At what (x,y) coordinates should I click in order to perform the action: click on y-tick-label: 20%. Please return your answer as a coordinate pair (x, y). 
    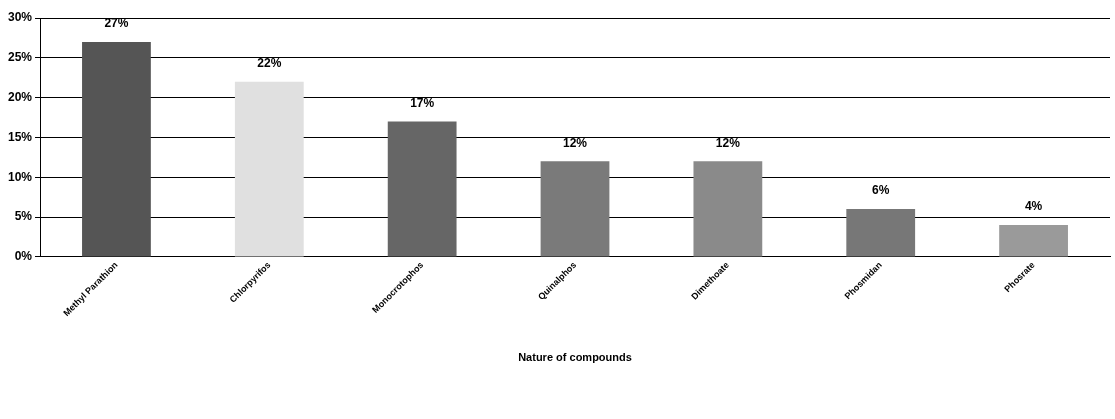
    Looking at the image, I should click on (20, 96).